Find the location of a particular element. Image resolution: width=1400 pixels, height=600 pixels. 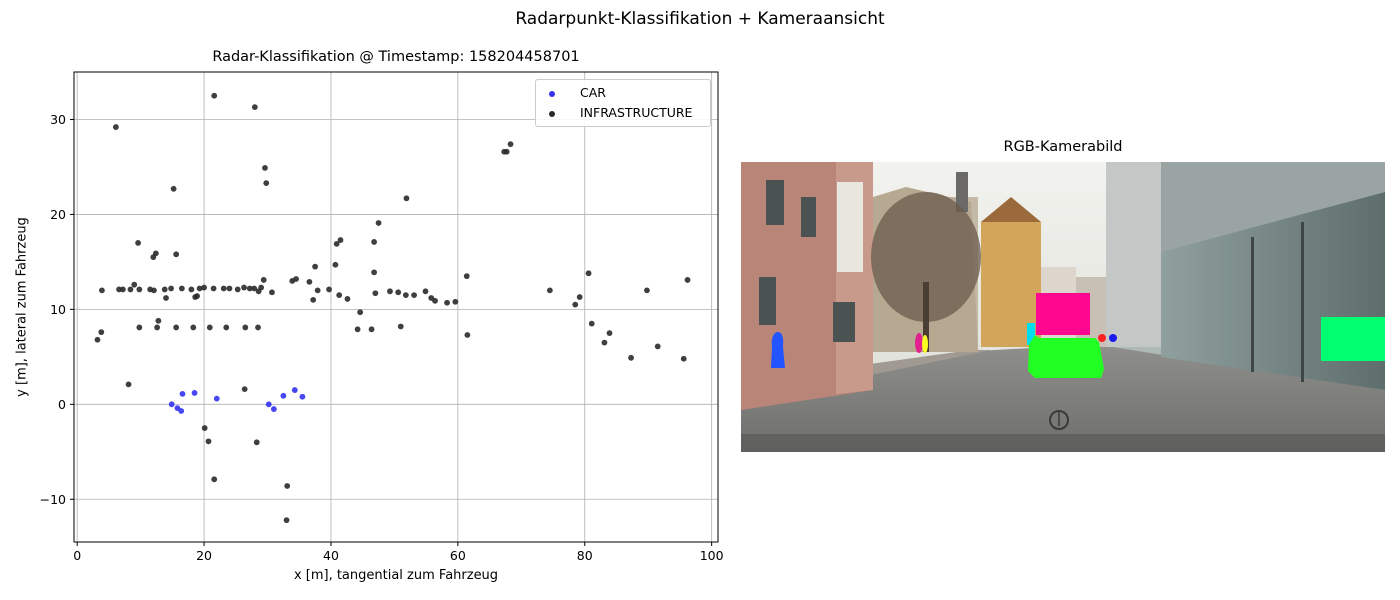

legend-label-infrastructure: INFRASTRUCTURE is located at coordinates (636, 112).